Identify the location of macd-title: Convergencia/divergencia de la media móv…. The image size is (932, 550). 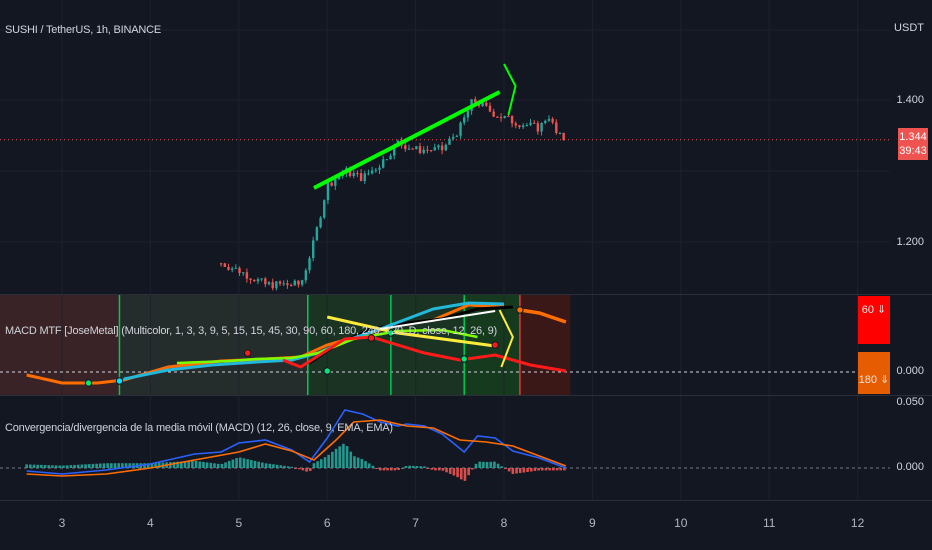
(199, 428).